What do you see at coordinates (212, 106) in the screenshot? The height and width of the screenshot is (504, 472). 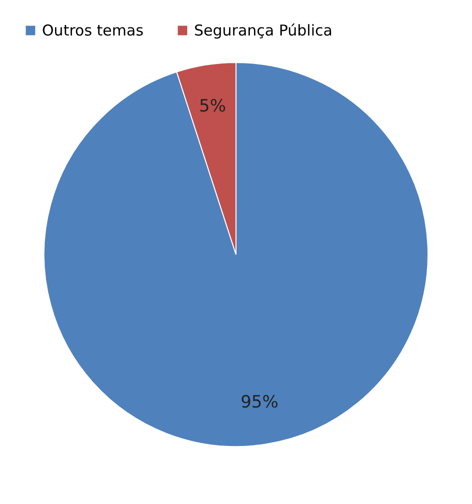 I see `data-label: 5%` at bounding box center [212, 106].